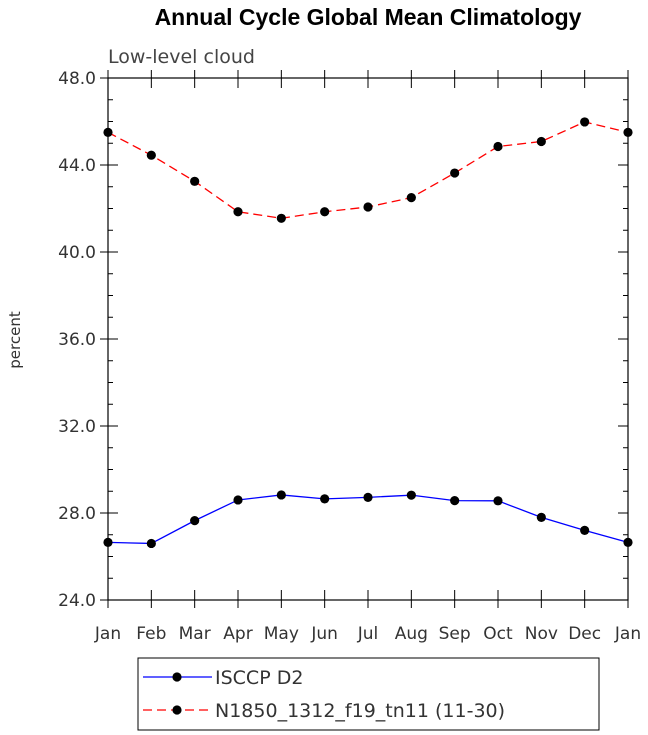 Image resolution: width=648 pixels, height=735 pixels. I want to click on y-tick-labels: 24.0 28.0 32.0 36.0 40.0 44.0 48.0, so click(77, 340).